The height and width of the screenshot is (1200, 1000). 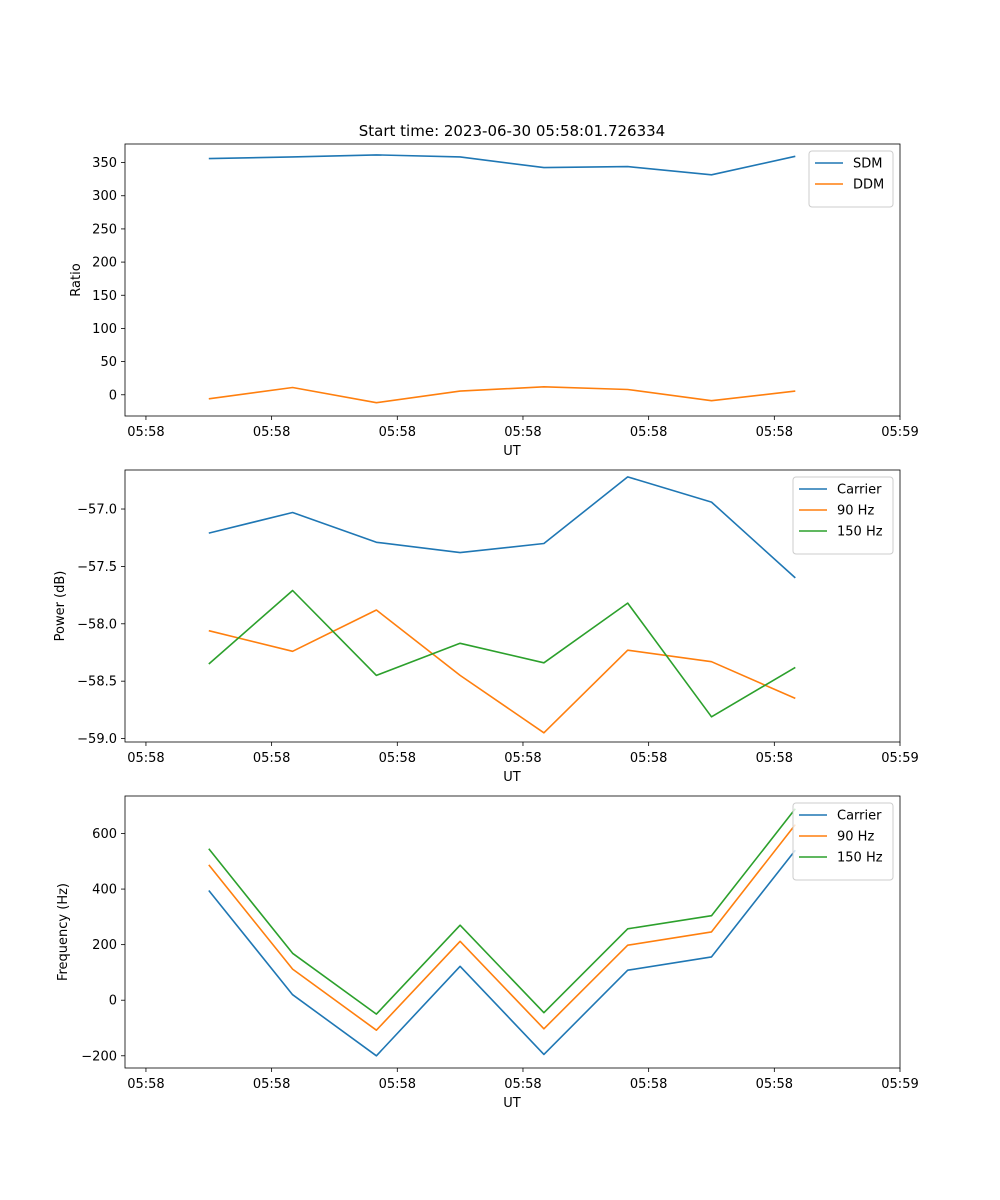 I want to click on legend-entry: SDM, so click(x=867, y=164).